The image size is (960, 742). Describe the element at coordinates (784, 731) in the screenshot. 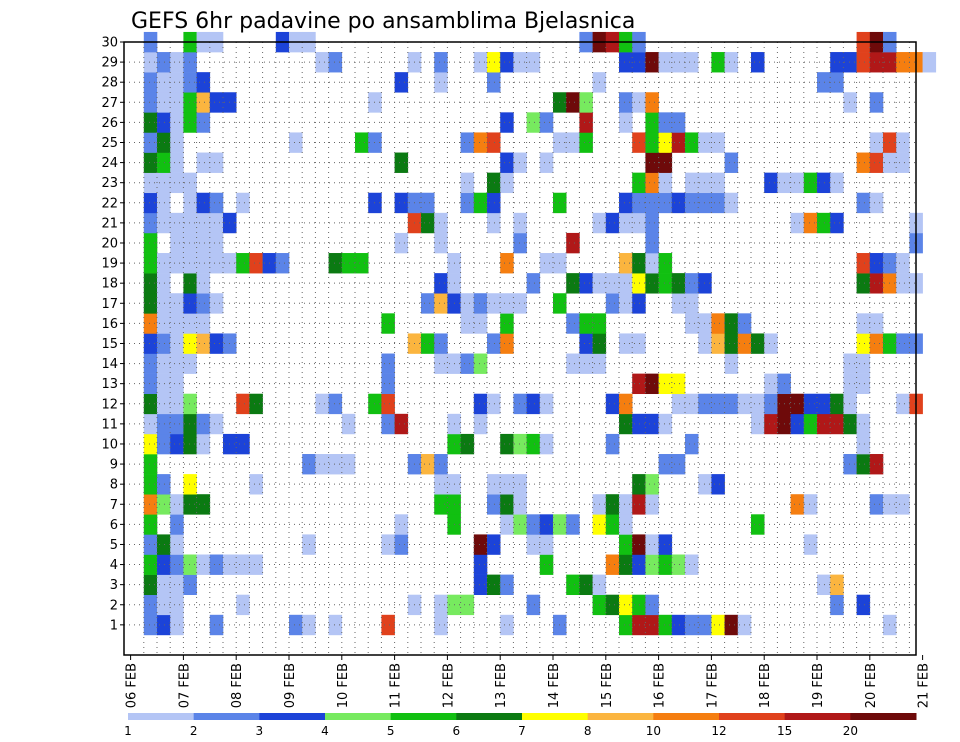

I see `colorbar-label: 15` at that location.